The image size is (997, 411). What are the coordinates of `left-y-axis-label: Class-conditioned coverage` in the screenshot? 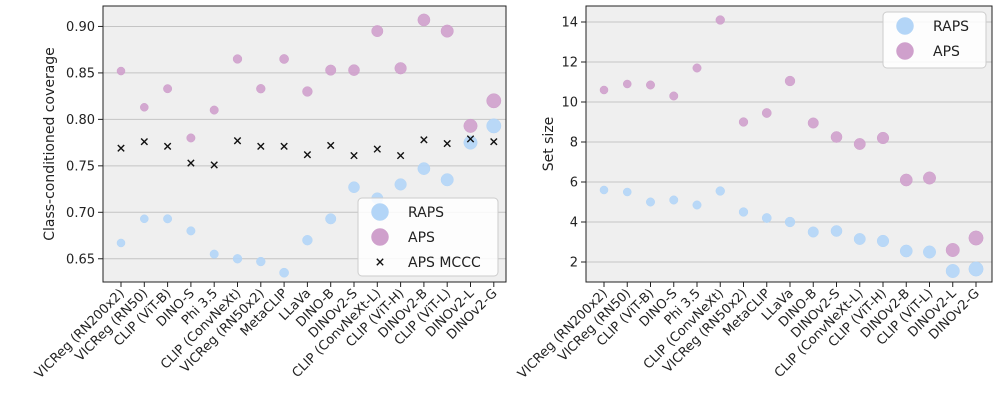 It's located at (50, 144).